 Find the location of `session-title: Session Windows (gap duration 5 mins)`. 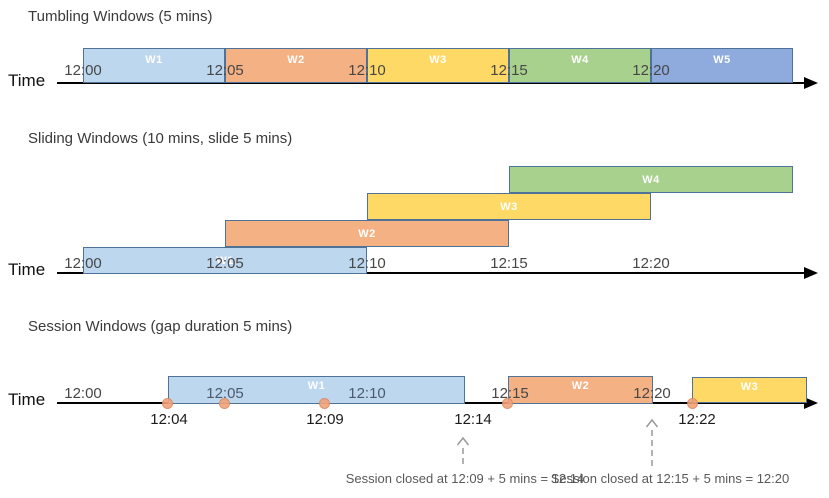

session-title: Session Windows (gap duration 5 mins) is located at coordinates (160, 326).